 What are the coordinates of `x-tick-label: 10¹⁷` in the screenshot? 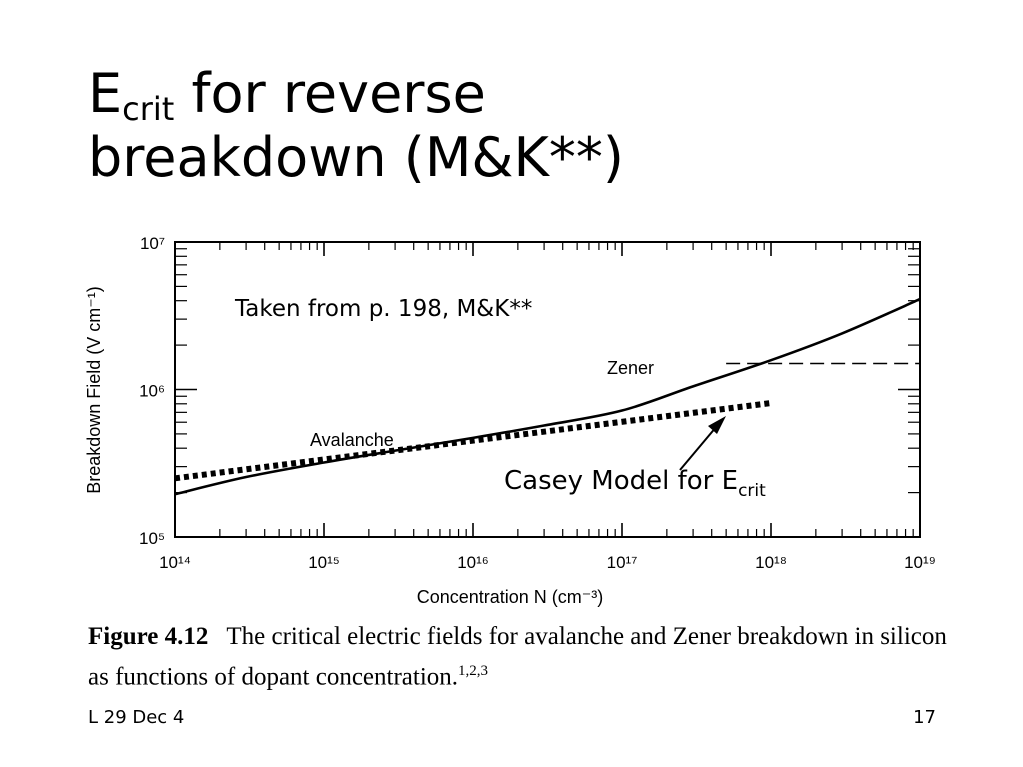 It's located at (622, 562).